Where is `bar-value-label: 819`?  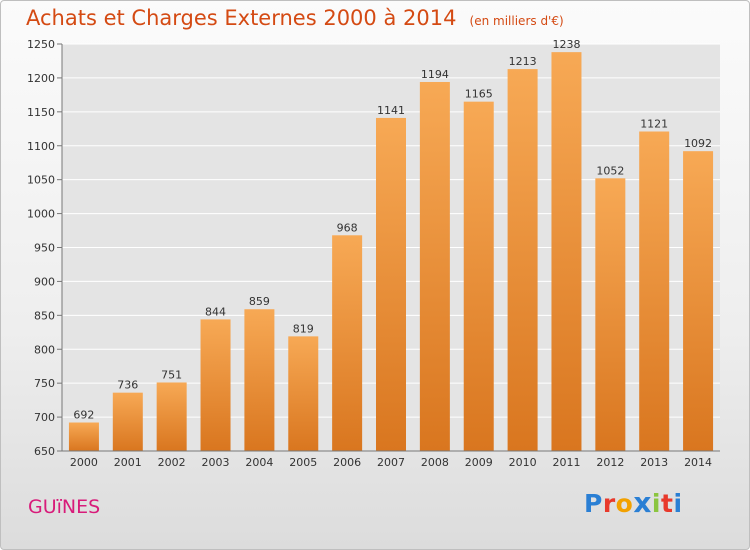
bar-value-label: 819 is located at coordinates (303, 328).